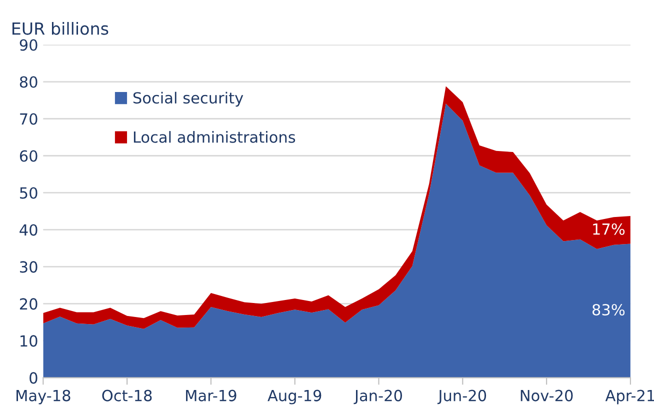  I want to click on y-tick-label: 90, so click(29, 45).